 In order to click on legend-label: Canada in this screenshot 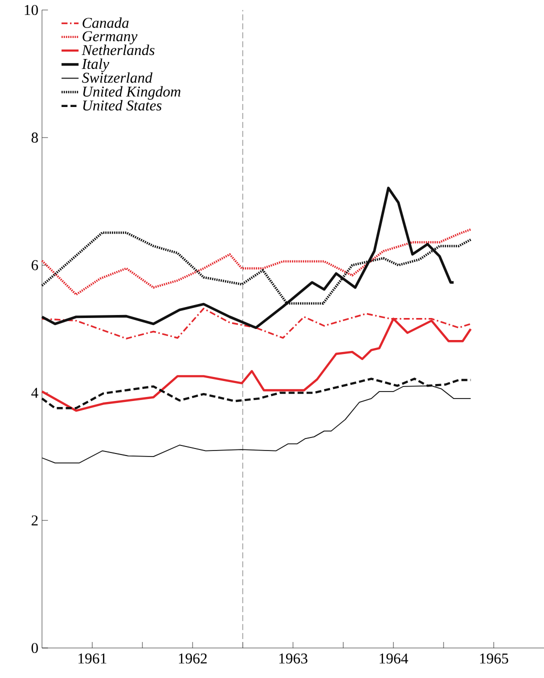, I will do `click(105, 22)`.